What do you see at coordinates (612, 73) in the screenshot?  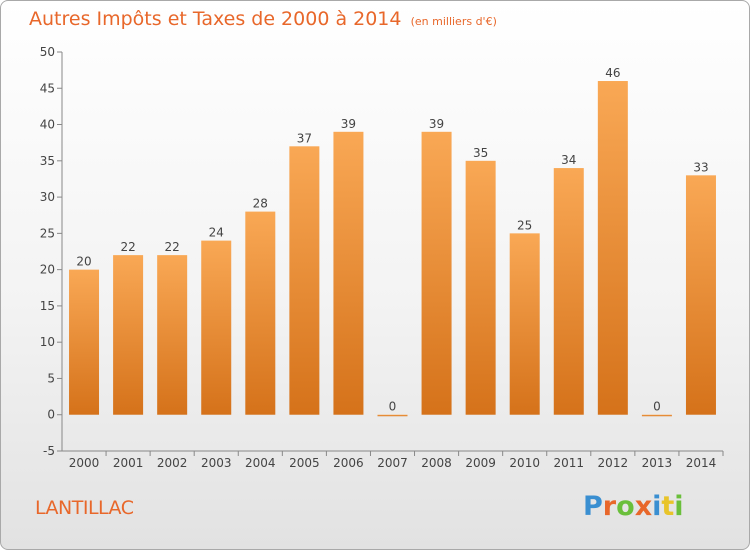 I see `data-label: 46` at bounding box center [612, 73].